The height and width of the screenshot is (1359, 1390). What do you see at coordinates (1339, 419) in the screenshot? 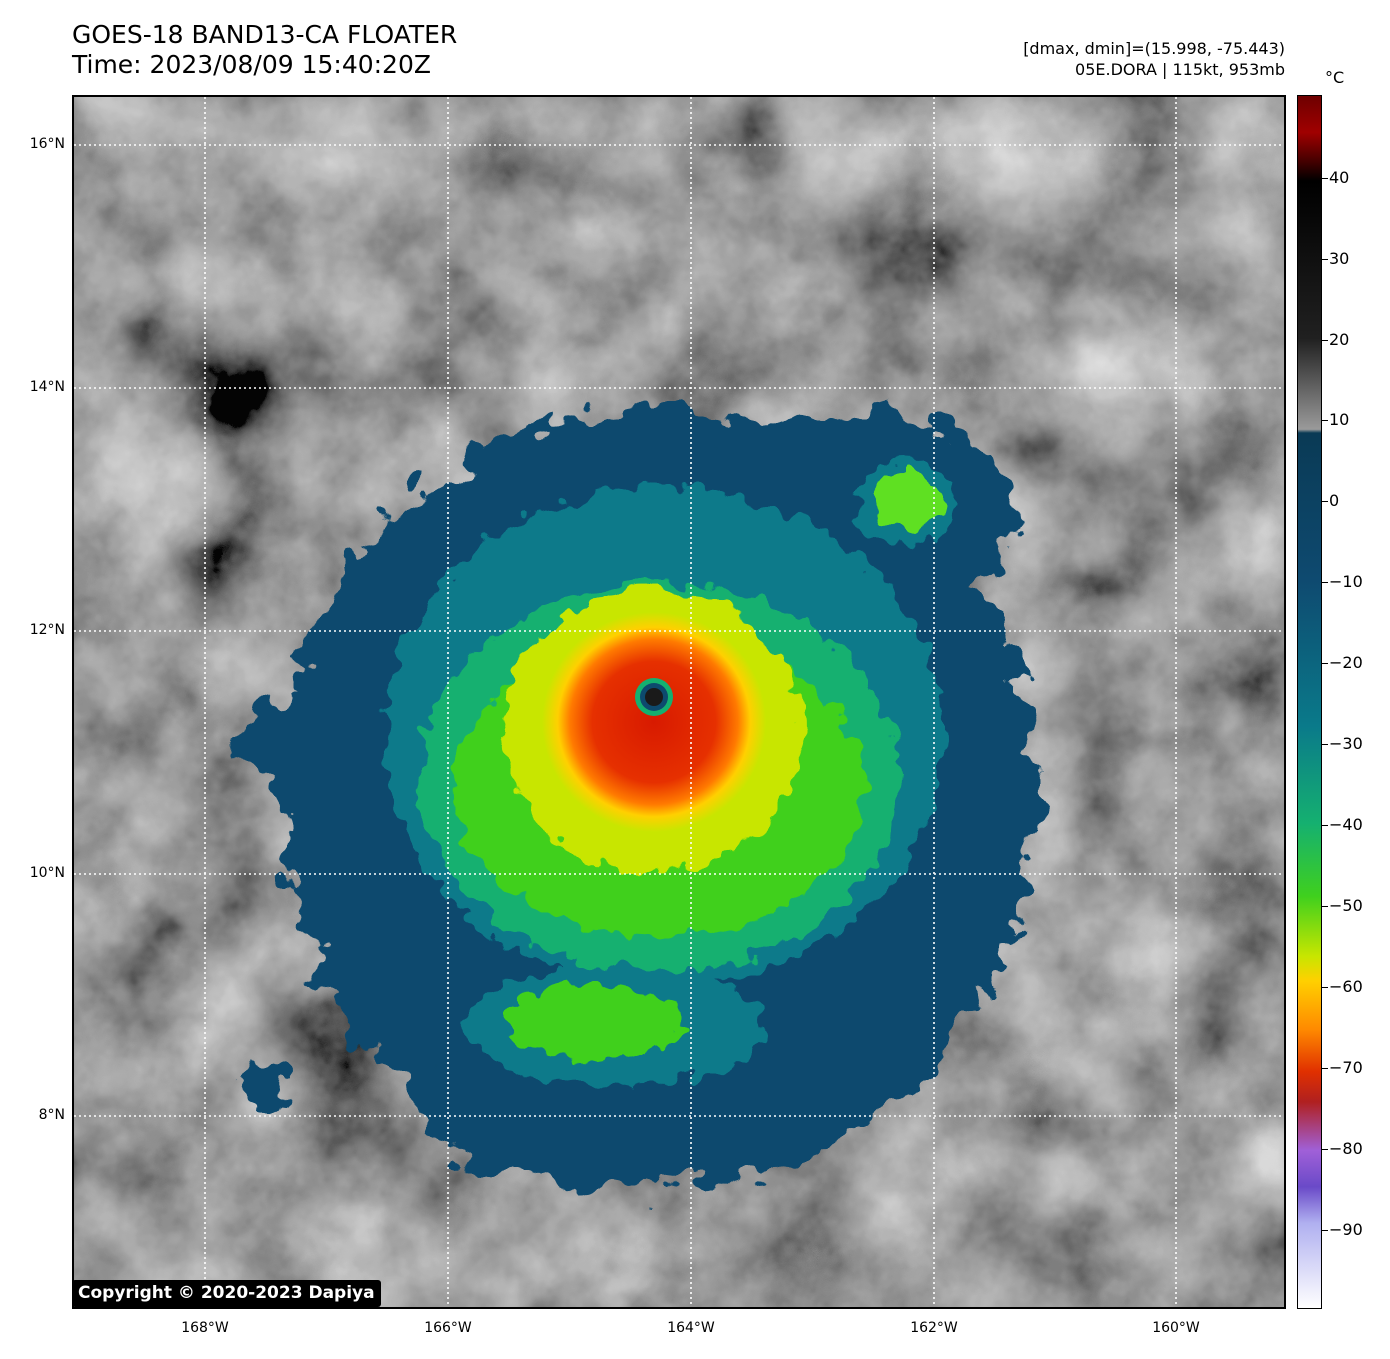
I see `colorbar-label-10: 10` at bounding box center [1339, 419].